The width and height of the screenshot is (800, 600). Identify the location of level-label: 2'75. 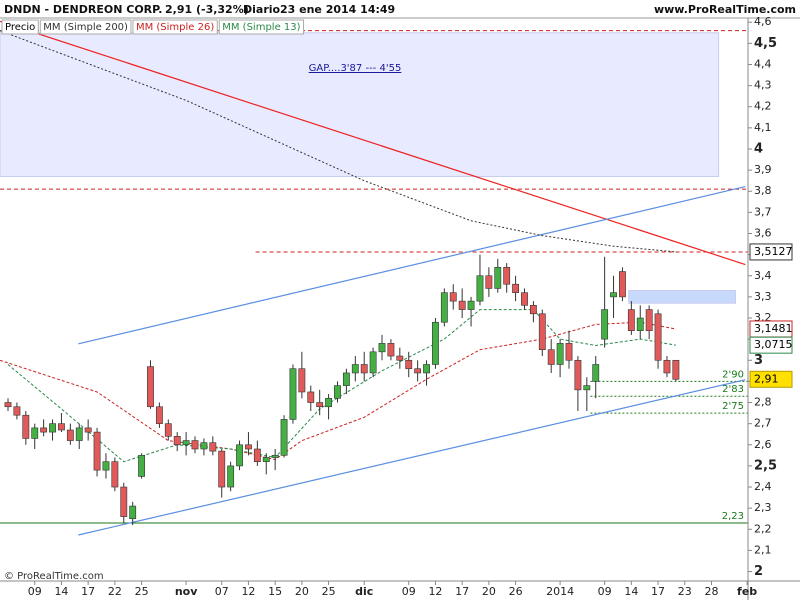
(733, 406).